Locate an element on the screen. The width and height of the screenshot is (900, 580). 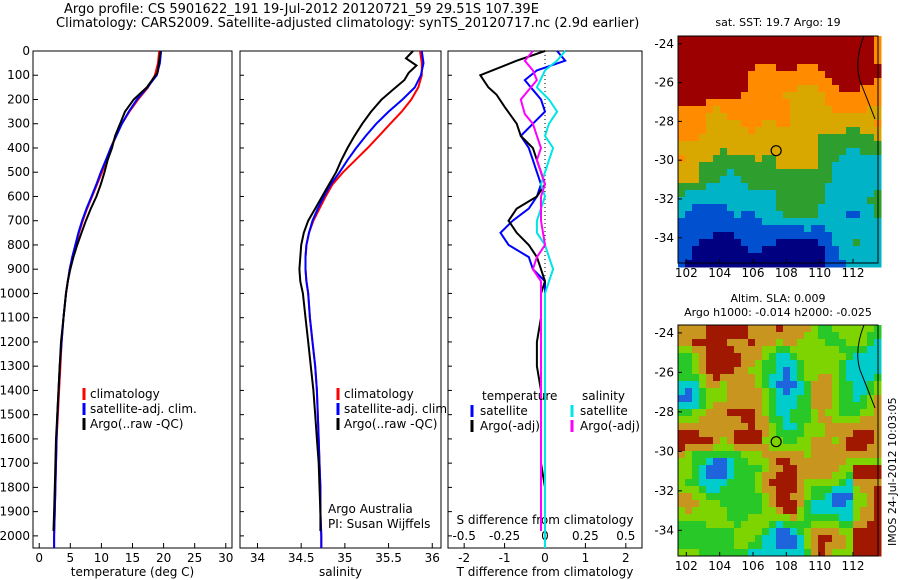
x-tick-label: 35.5 is located at coordinates (388, 558).